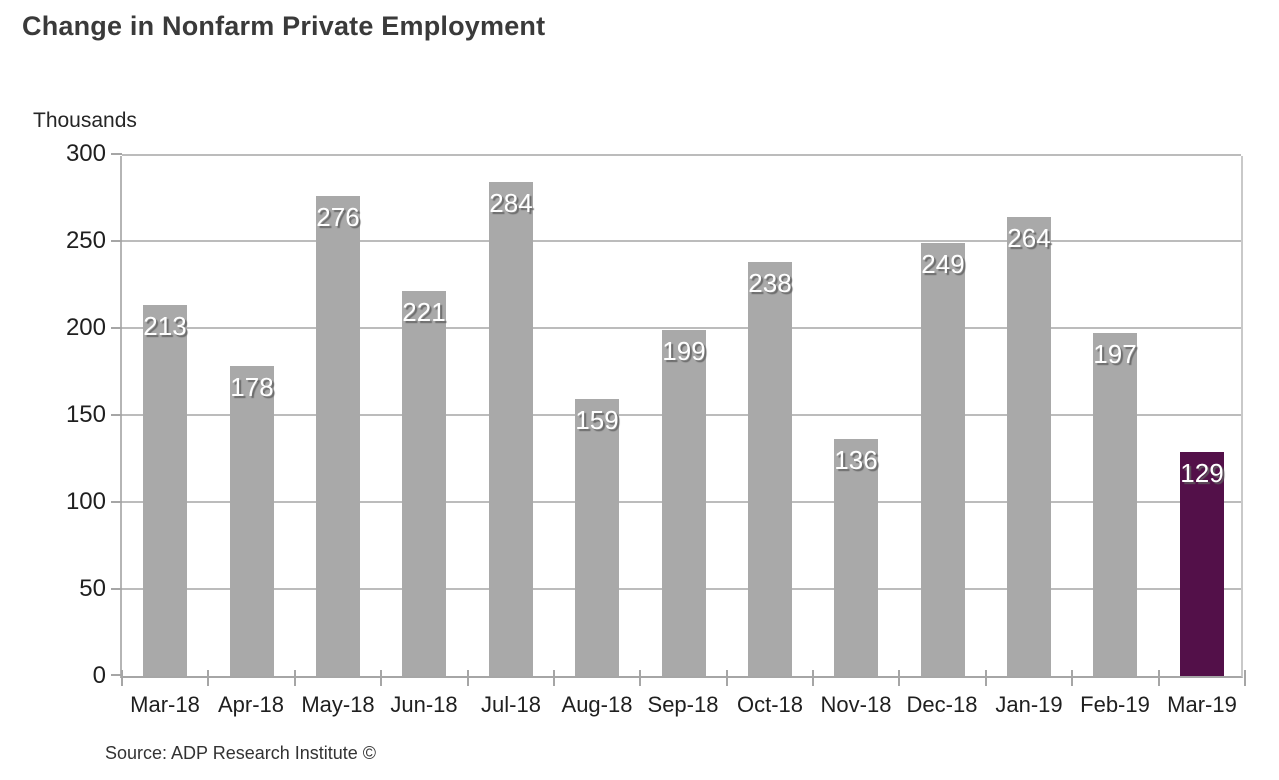 The width and height of the screenshot is (1279, 780). I want to click on bar-value-label-oct-18: 238, so click(770, 283).